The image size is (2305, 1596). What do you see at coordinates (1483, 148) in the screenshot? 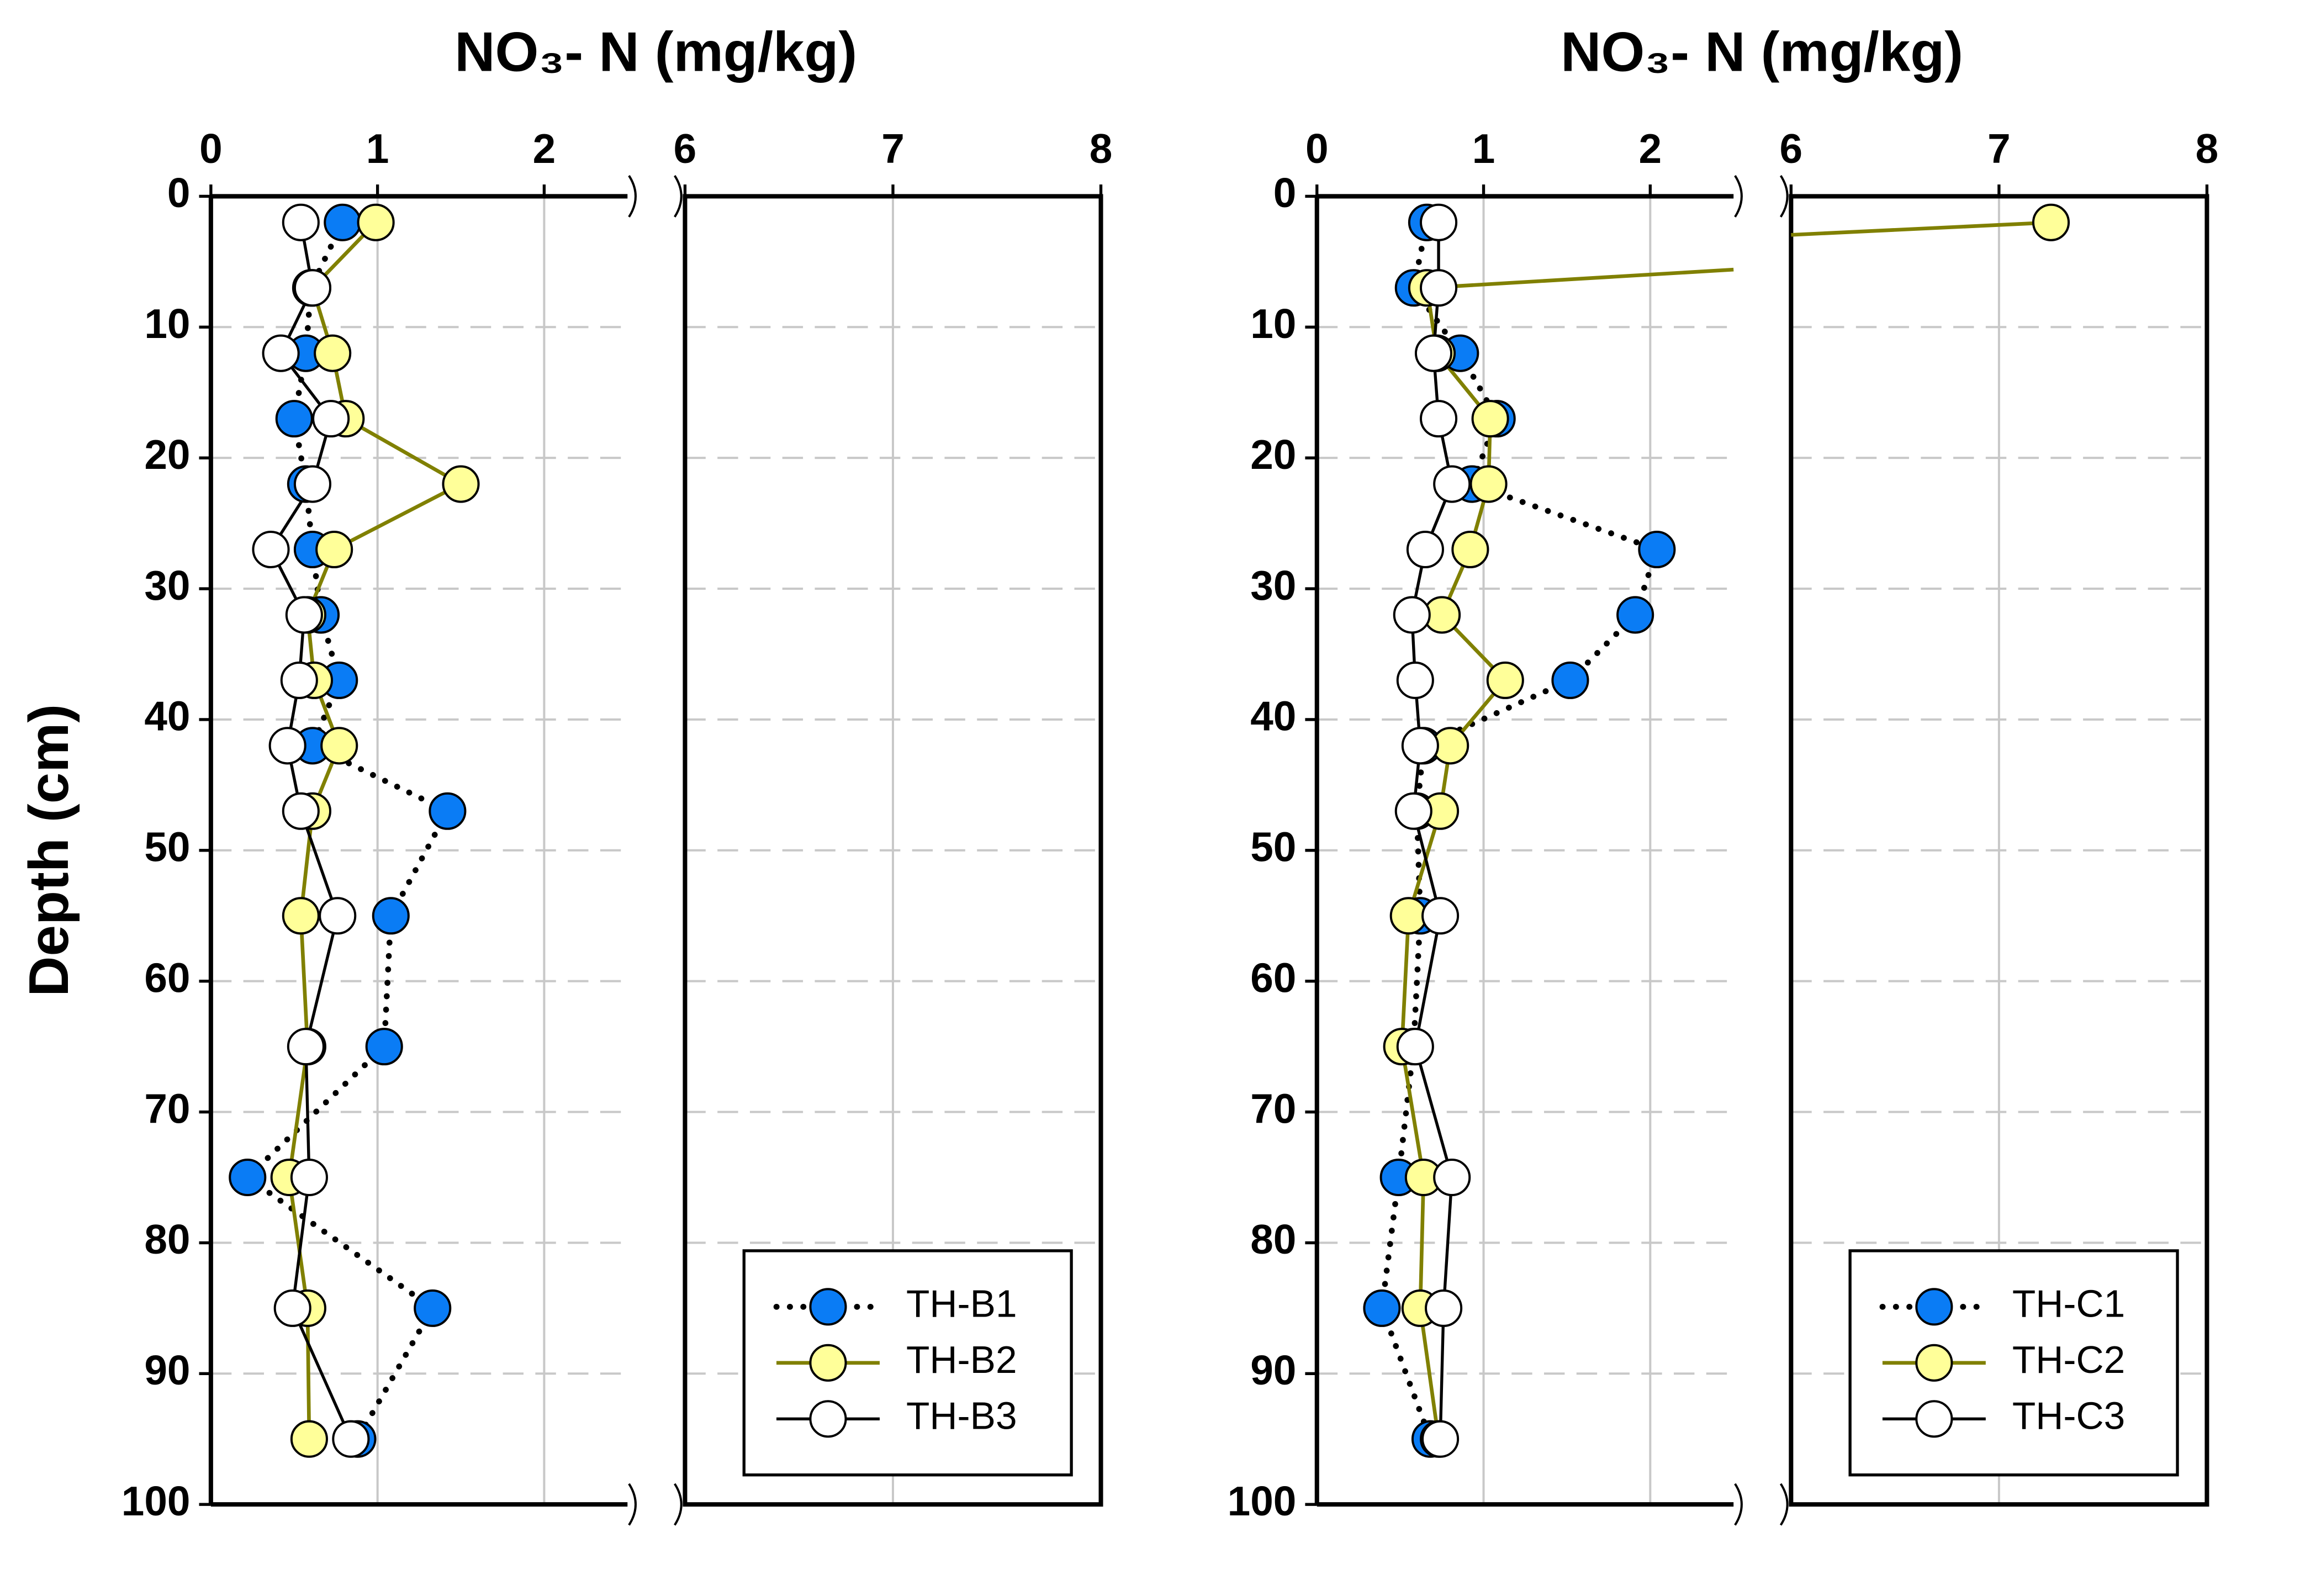
I see `x-tick-label: 1` at bounding box center [1483, 148].